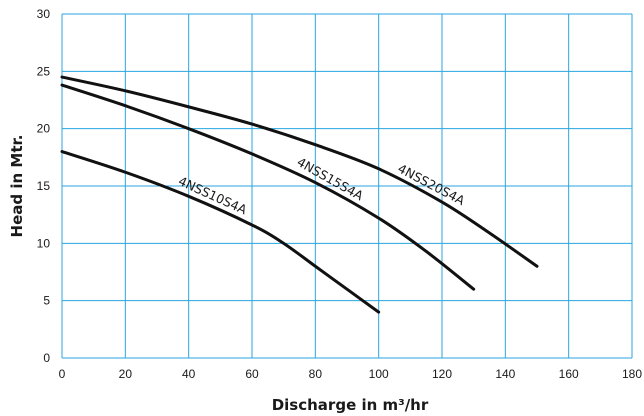  Describe the element at coordinates (505, 374) in the screenshot. I see `x-tick-label: 140` at that location.